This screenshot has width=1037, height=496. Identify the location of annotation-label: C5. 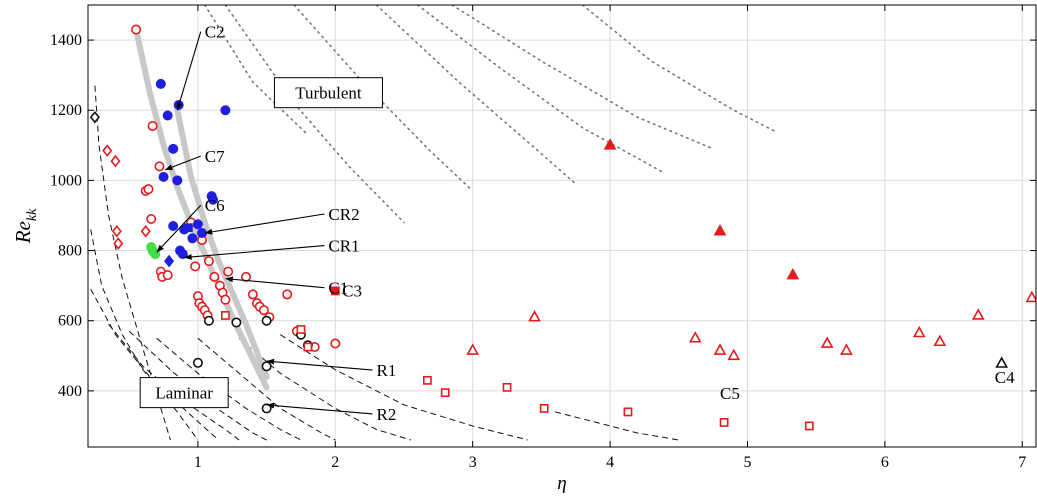
(730, 393).